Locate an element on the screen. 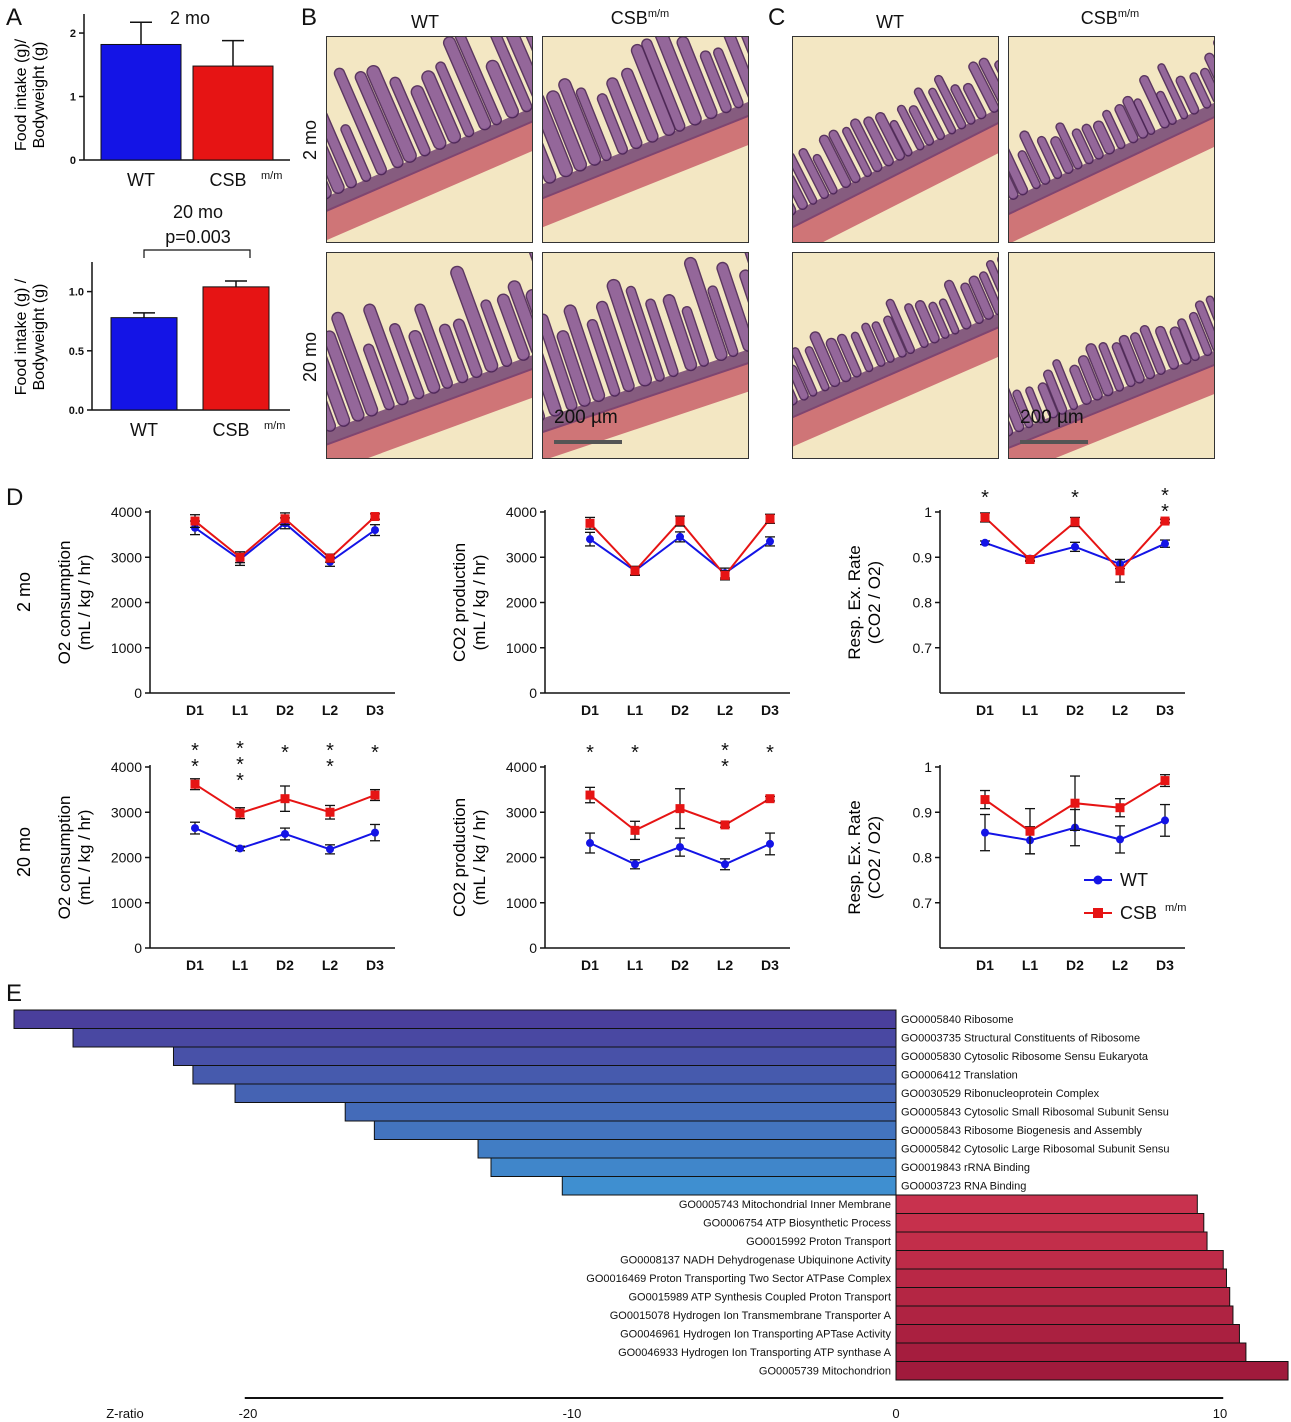 This screenshot has height=1422, width=1291. panel-a-bottom-cat-csb-sup: m/m is located at coordinates (274, 426).